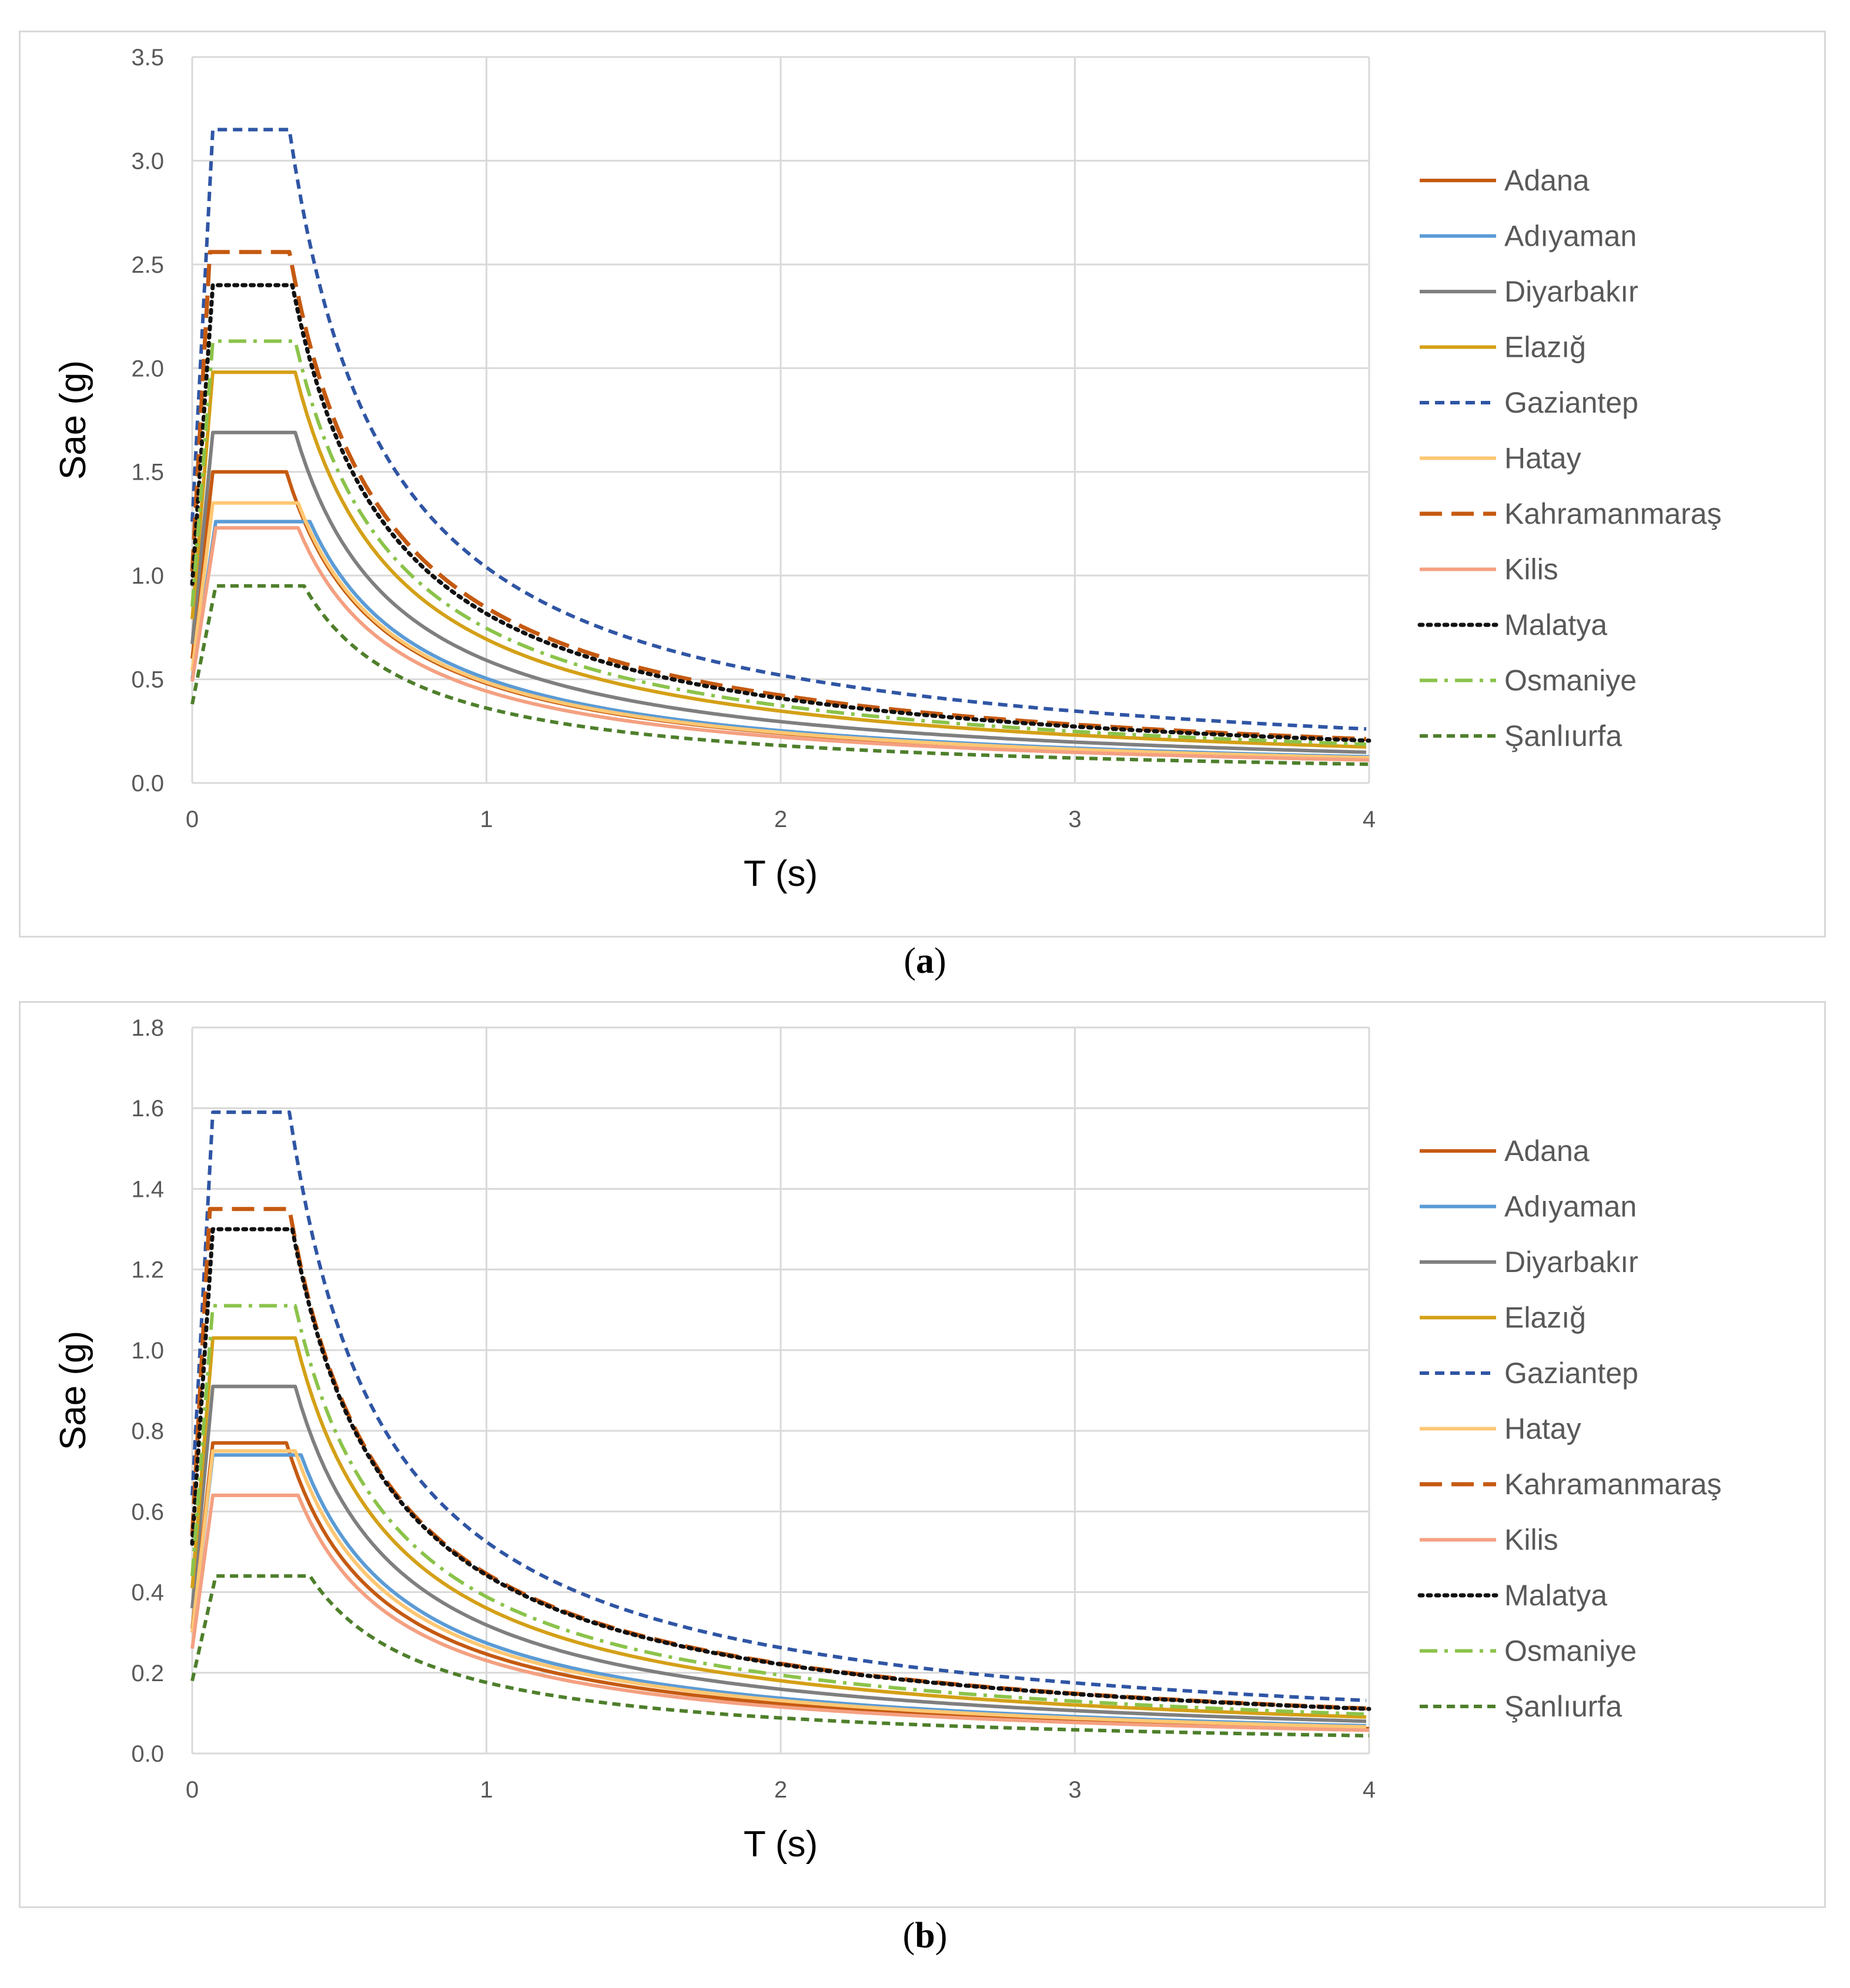 The height and width of the screenshot is (1988, 1850). I want to click on caption-b: (b), so click(925, 1936).